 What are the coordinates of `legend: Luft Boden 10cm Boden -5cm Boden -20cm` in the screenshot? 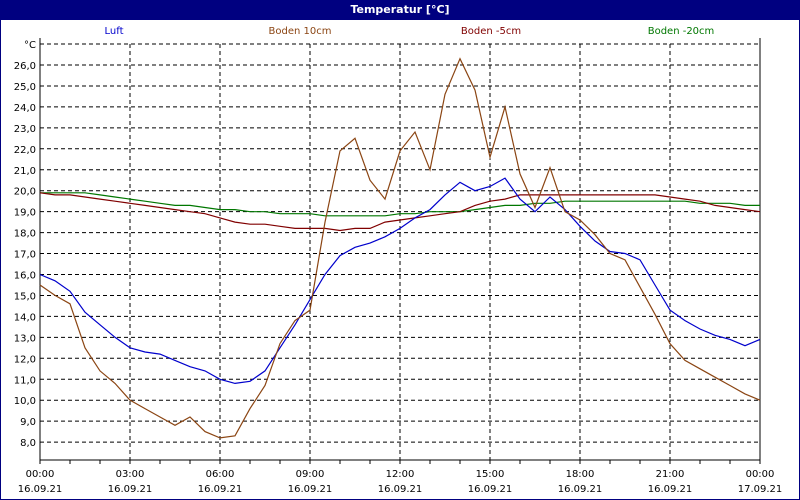 It's located at (400, 31).